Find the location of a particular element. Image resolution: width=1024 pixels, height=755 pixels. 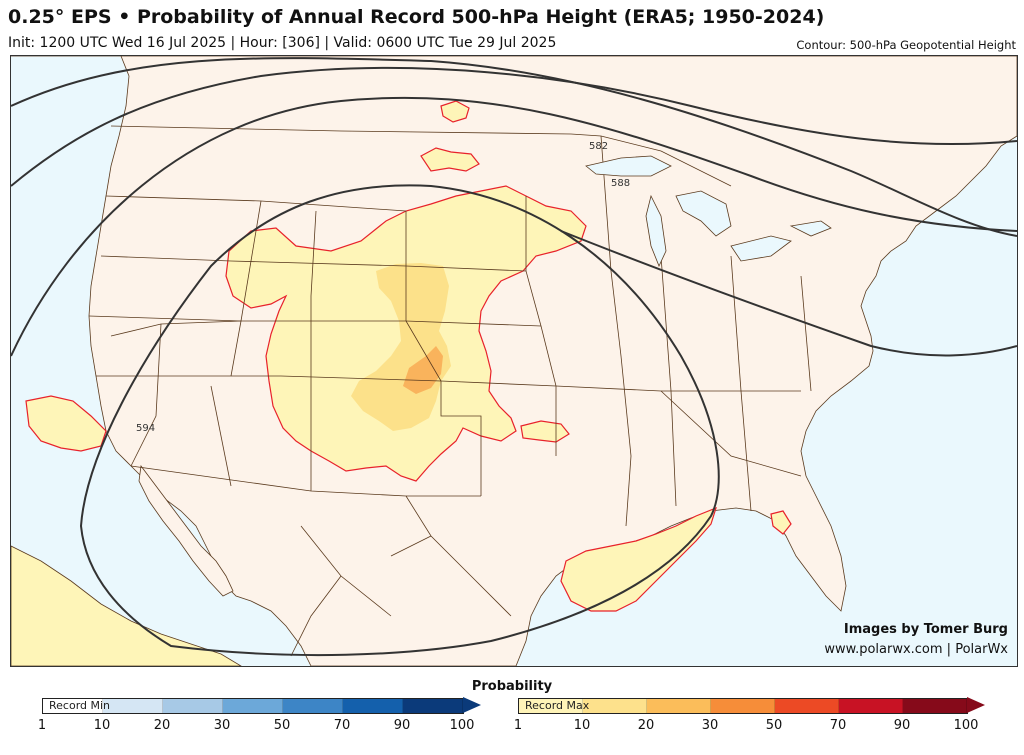

credit-author: Images by Tomer Burg is located at coordinates (925, 629).